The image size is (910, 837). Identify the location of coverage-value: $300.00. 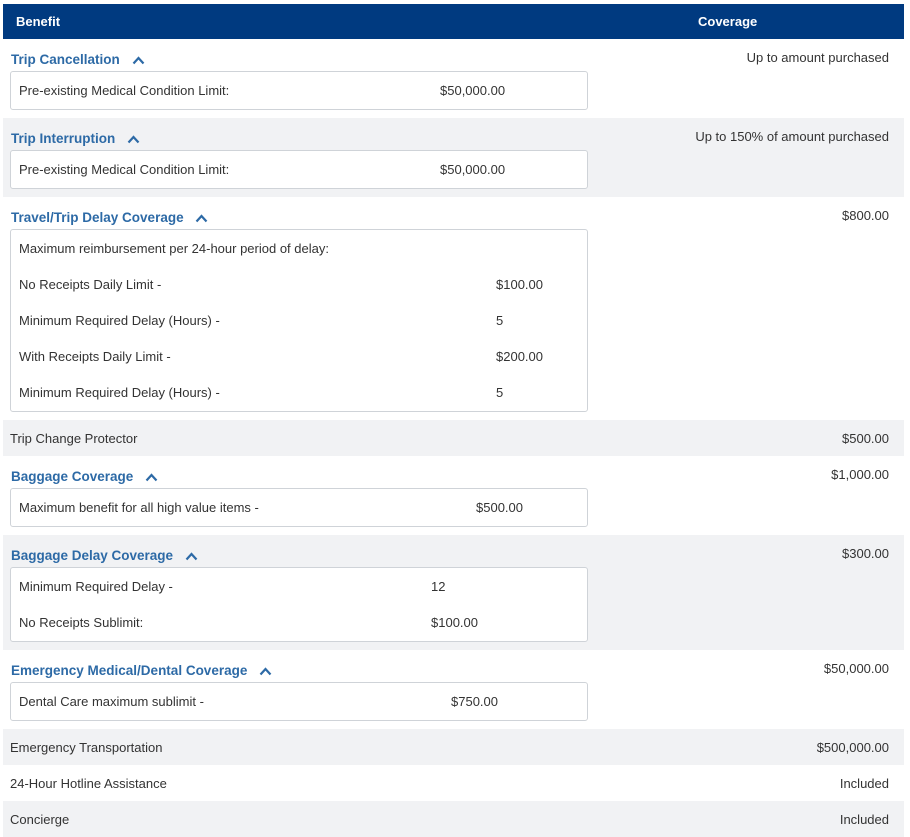
(865, 553).